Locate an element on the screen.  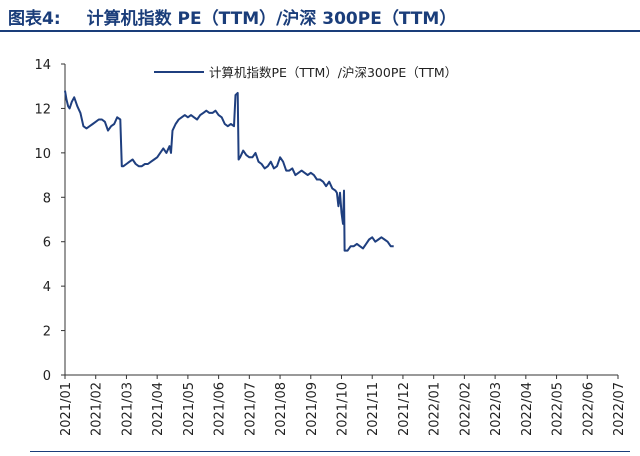
x-tick-label: 2022/05 is located at coordinates (558, 409).